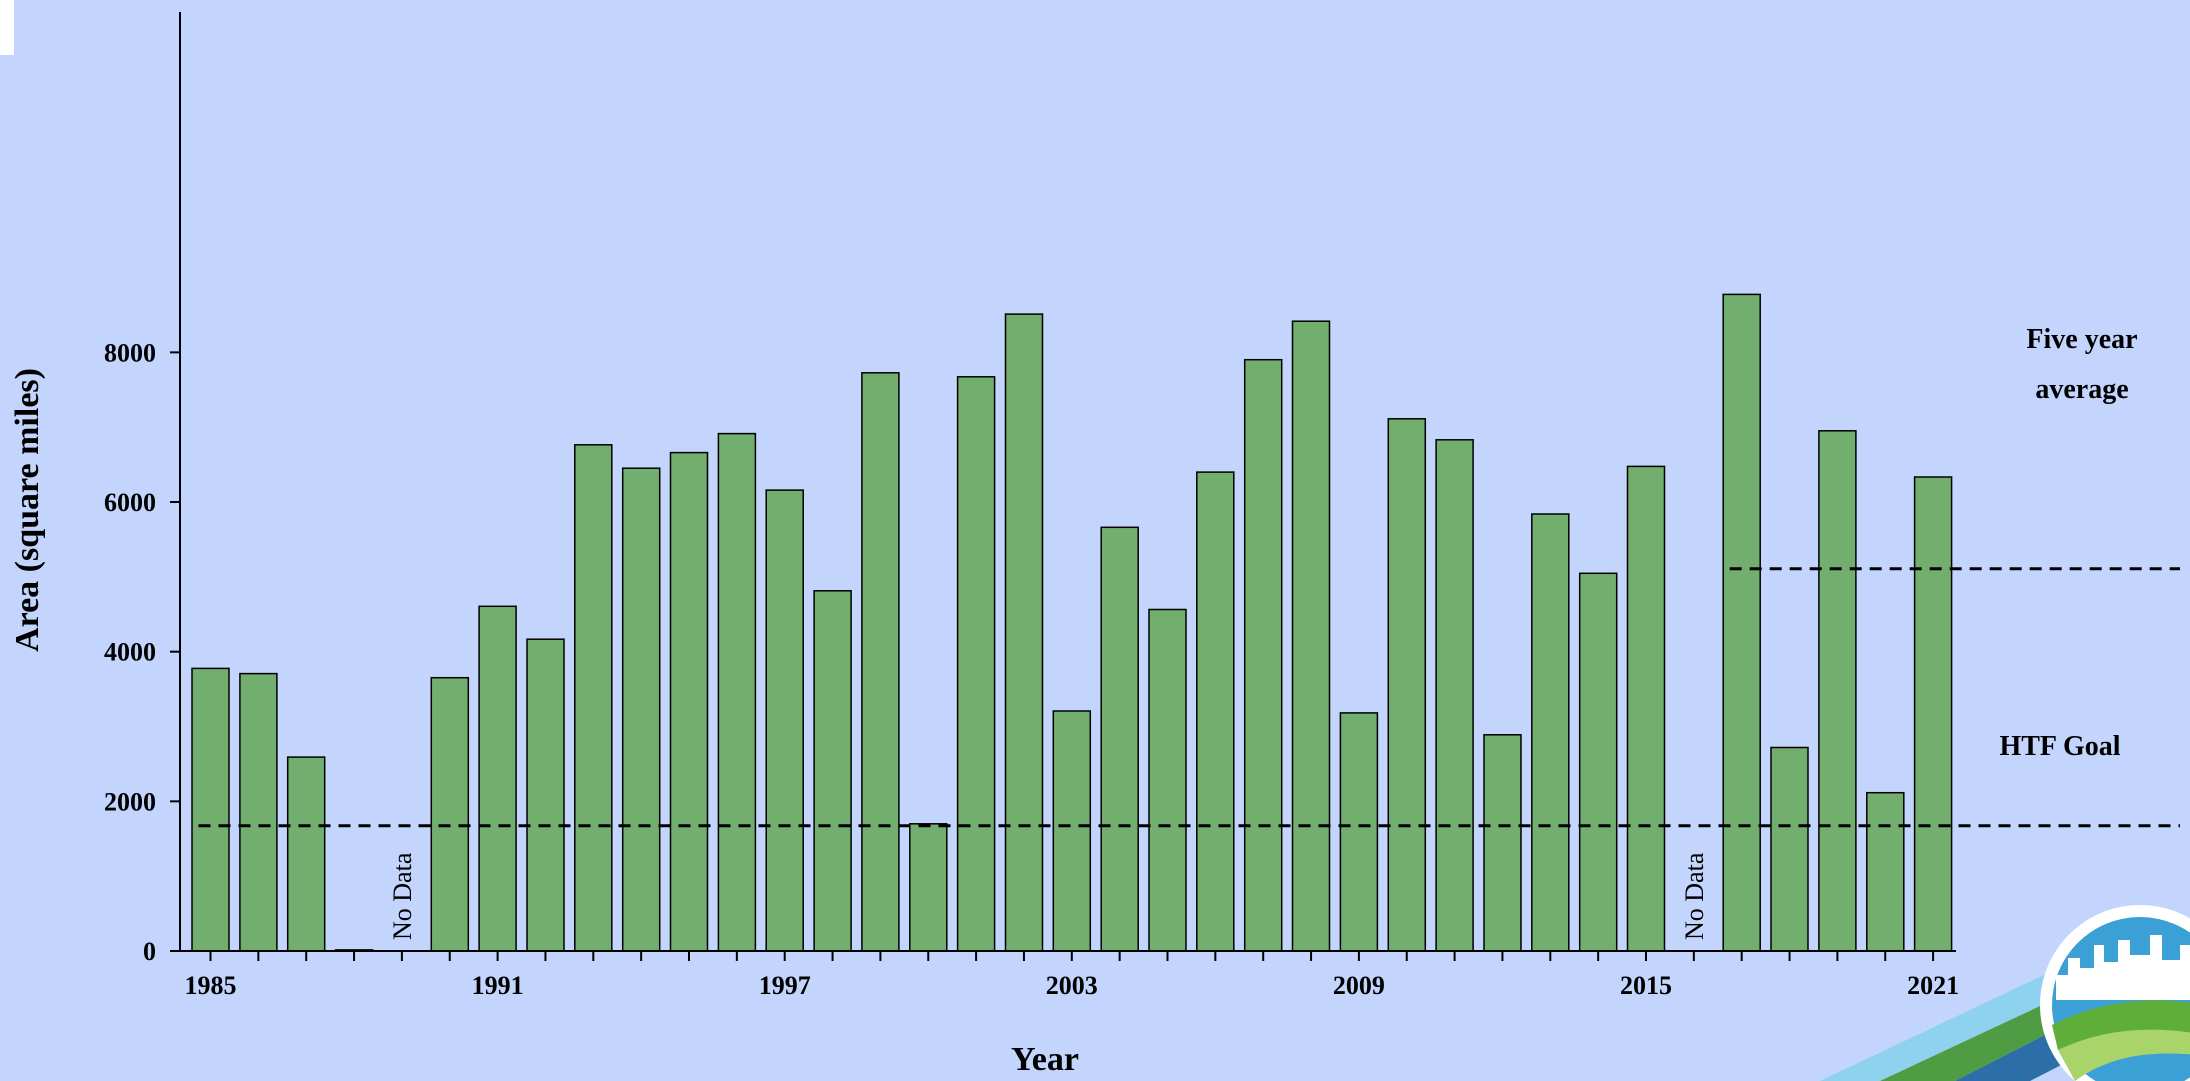 Image resolution: width=2190 pixels, height=1081 pixels. Describe the element at coordinates (130, 352) in the screenshot. I see `y-tick-label-8000: 8000` at that location.